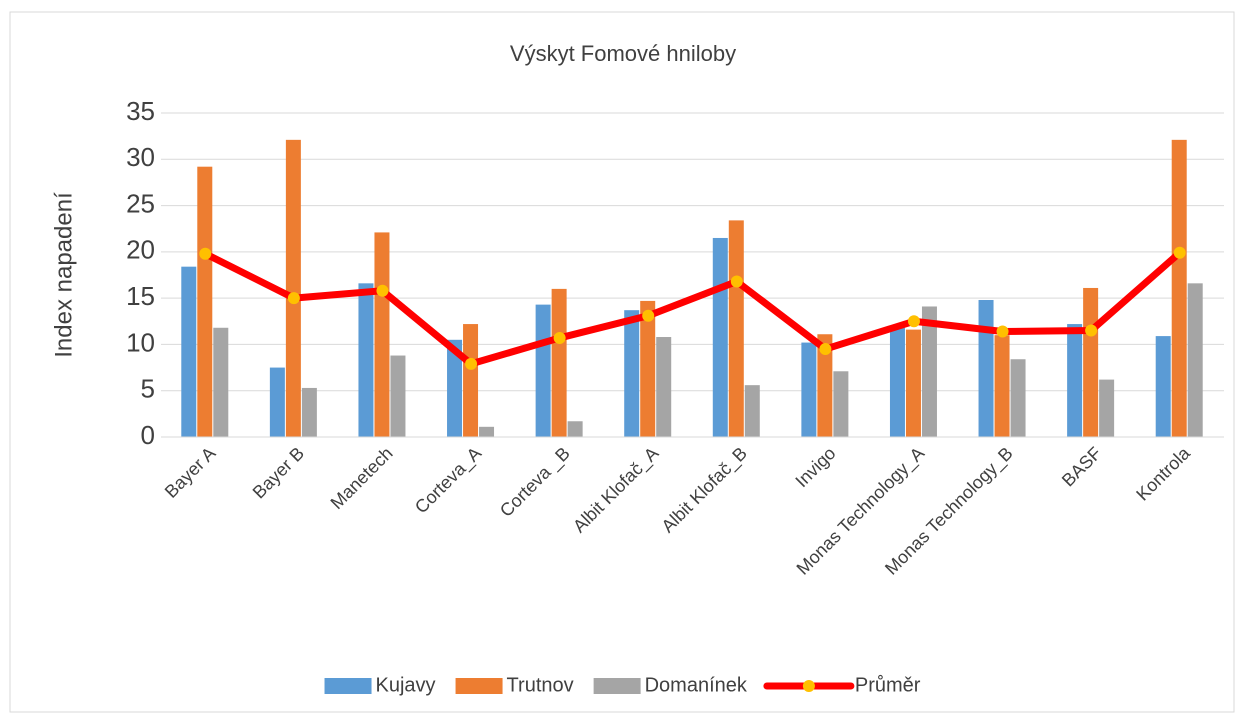 The height and width of the screenshot is (725, 1245). What do you see at coordinates (540, 685) in the screenshot?
I see `legend-label: Trutnov` at bounding box center [540, 685].